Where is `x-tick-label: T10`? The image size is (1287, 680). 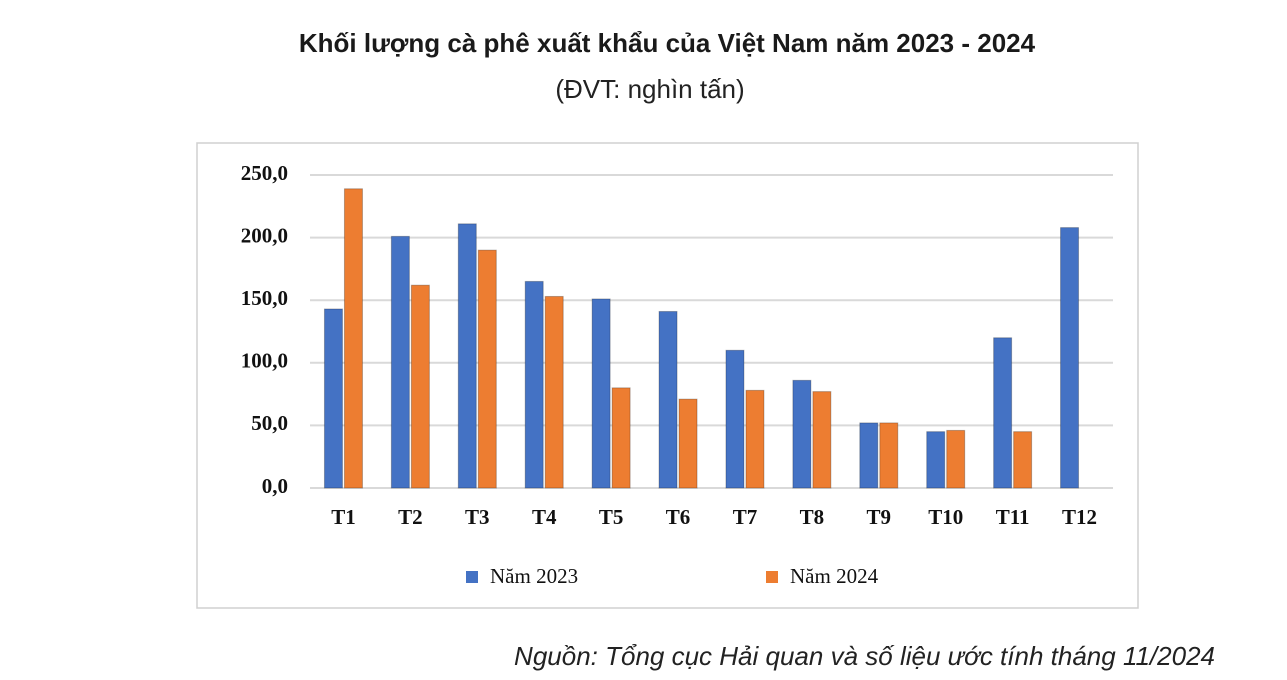 x-tick-label: T10 is located at coordinates (945, 517).